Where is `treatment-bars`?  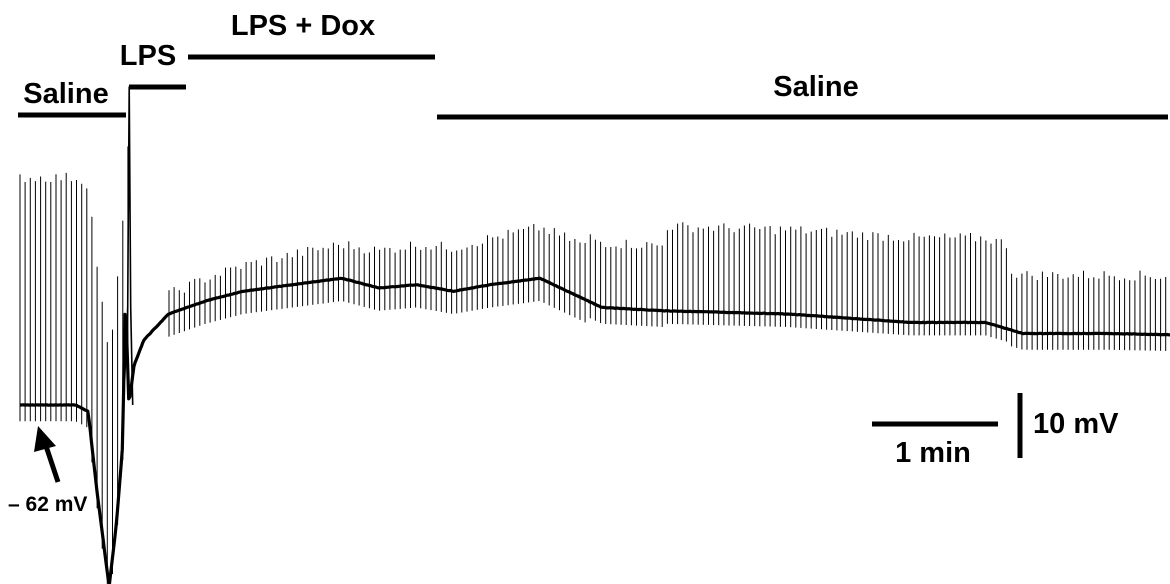
treatment-bars is located at coordinates (593, 87).